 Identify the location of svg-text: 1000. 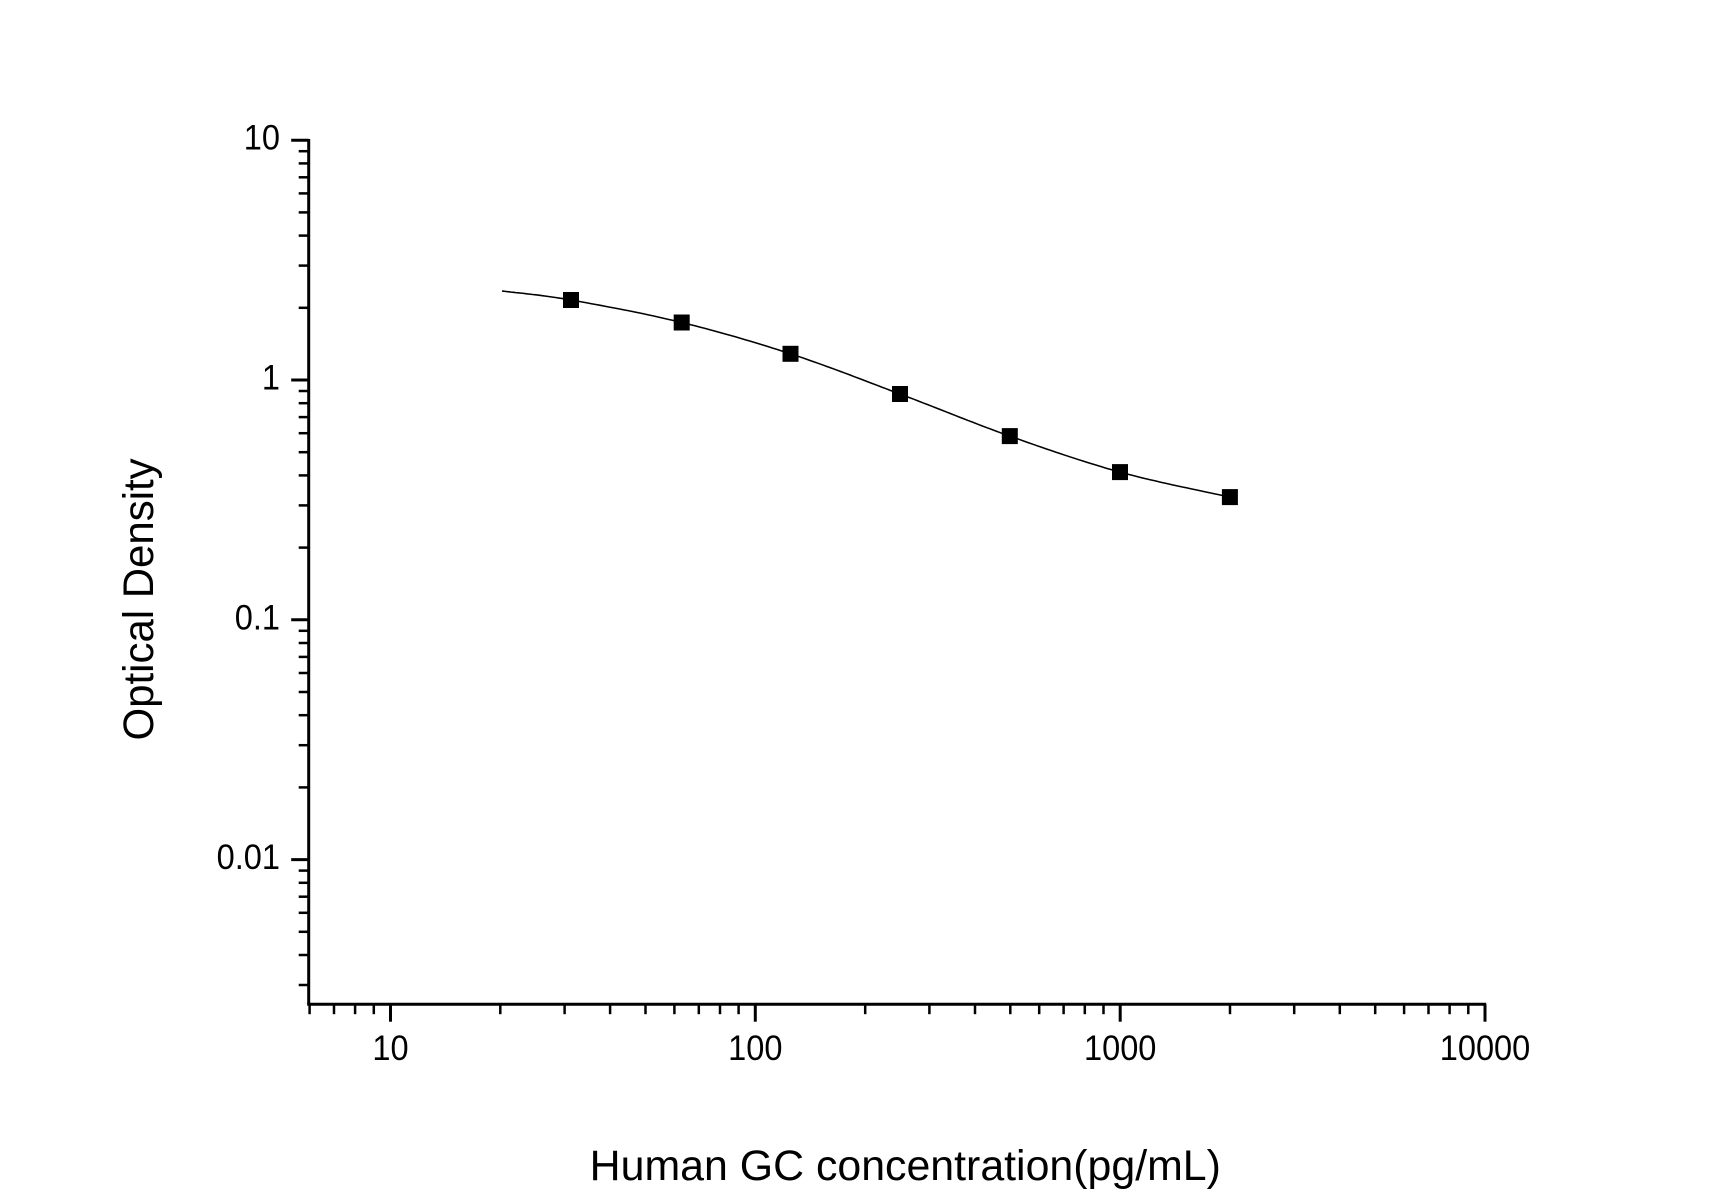
(1120, 1048).